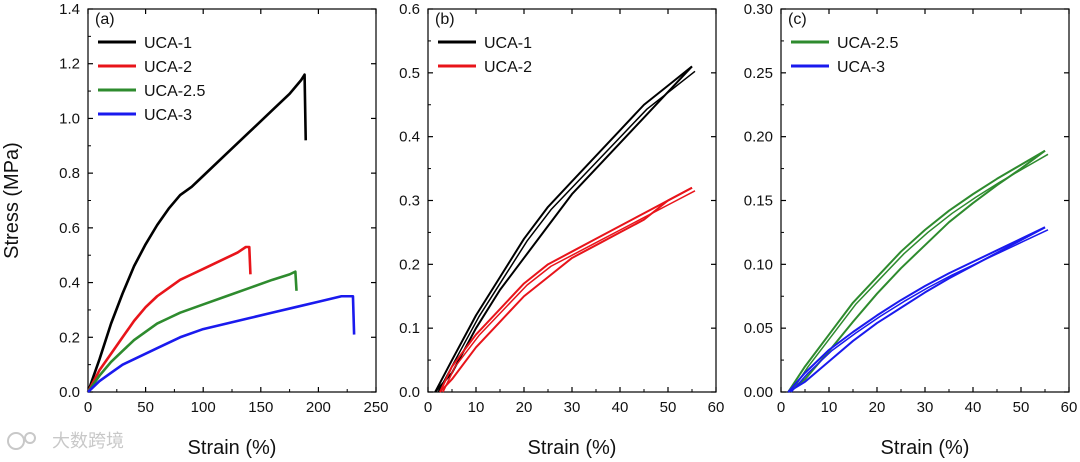  I want to click on y-tick-label: 1.4, so click(69, 9).